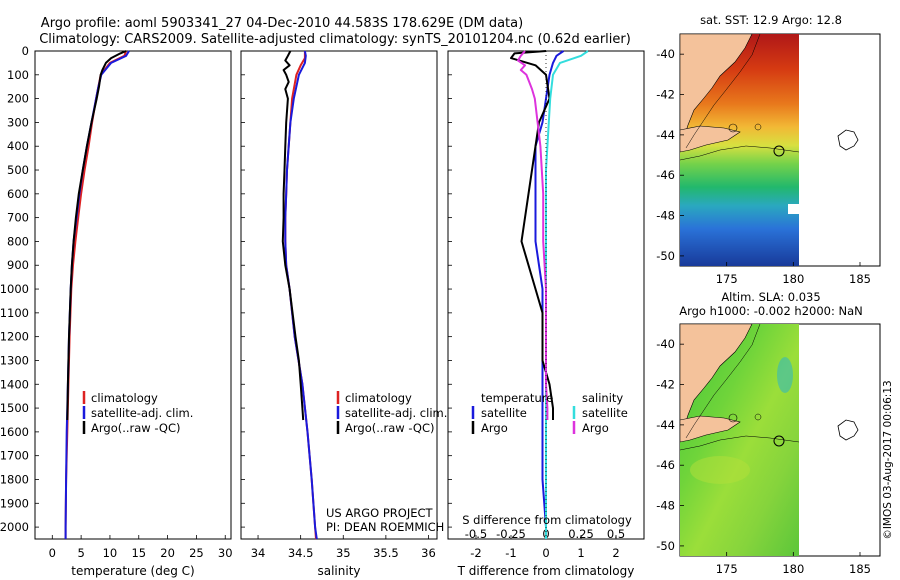 This screenshot has height=580, width=900. Describe the element at coordinates (595, 428) in the screenshot. I see `legend-label-sal-argo: Argo` at that location.